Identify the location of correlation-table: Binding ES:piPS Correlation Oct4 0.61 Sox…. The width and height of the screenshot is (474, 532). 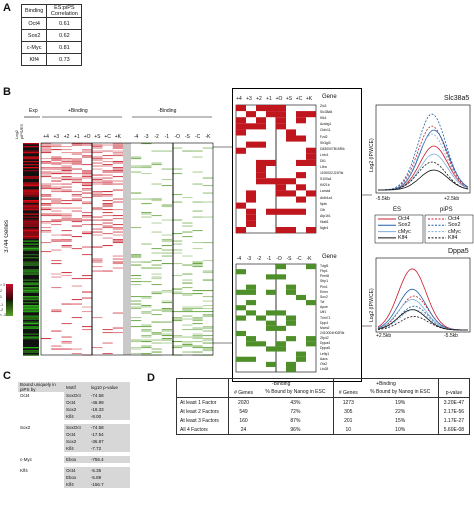
(51, 35).